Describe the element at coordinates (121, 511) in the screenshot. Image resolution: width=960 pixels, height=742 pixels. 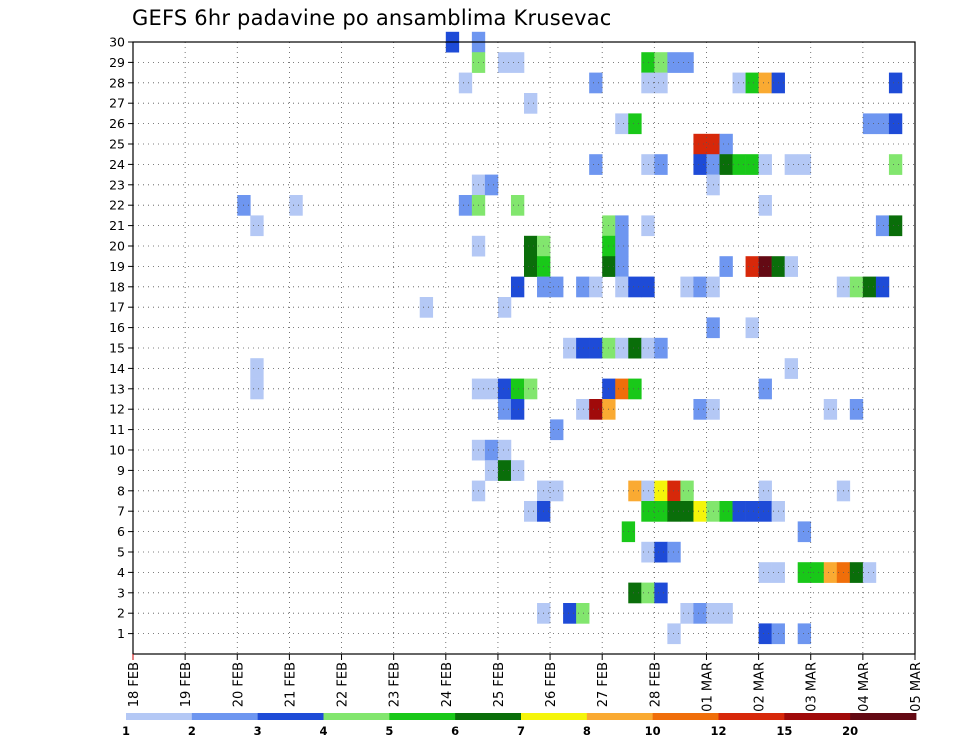
I see `y-tick-label: 7` at that location.